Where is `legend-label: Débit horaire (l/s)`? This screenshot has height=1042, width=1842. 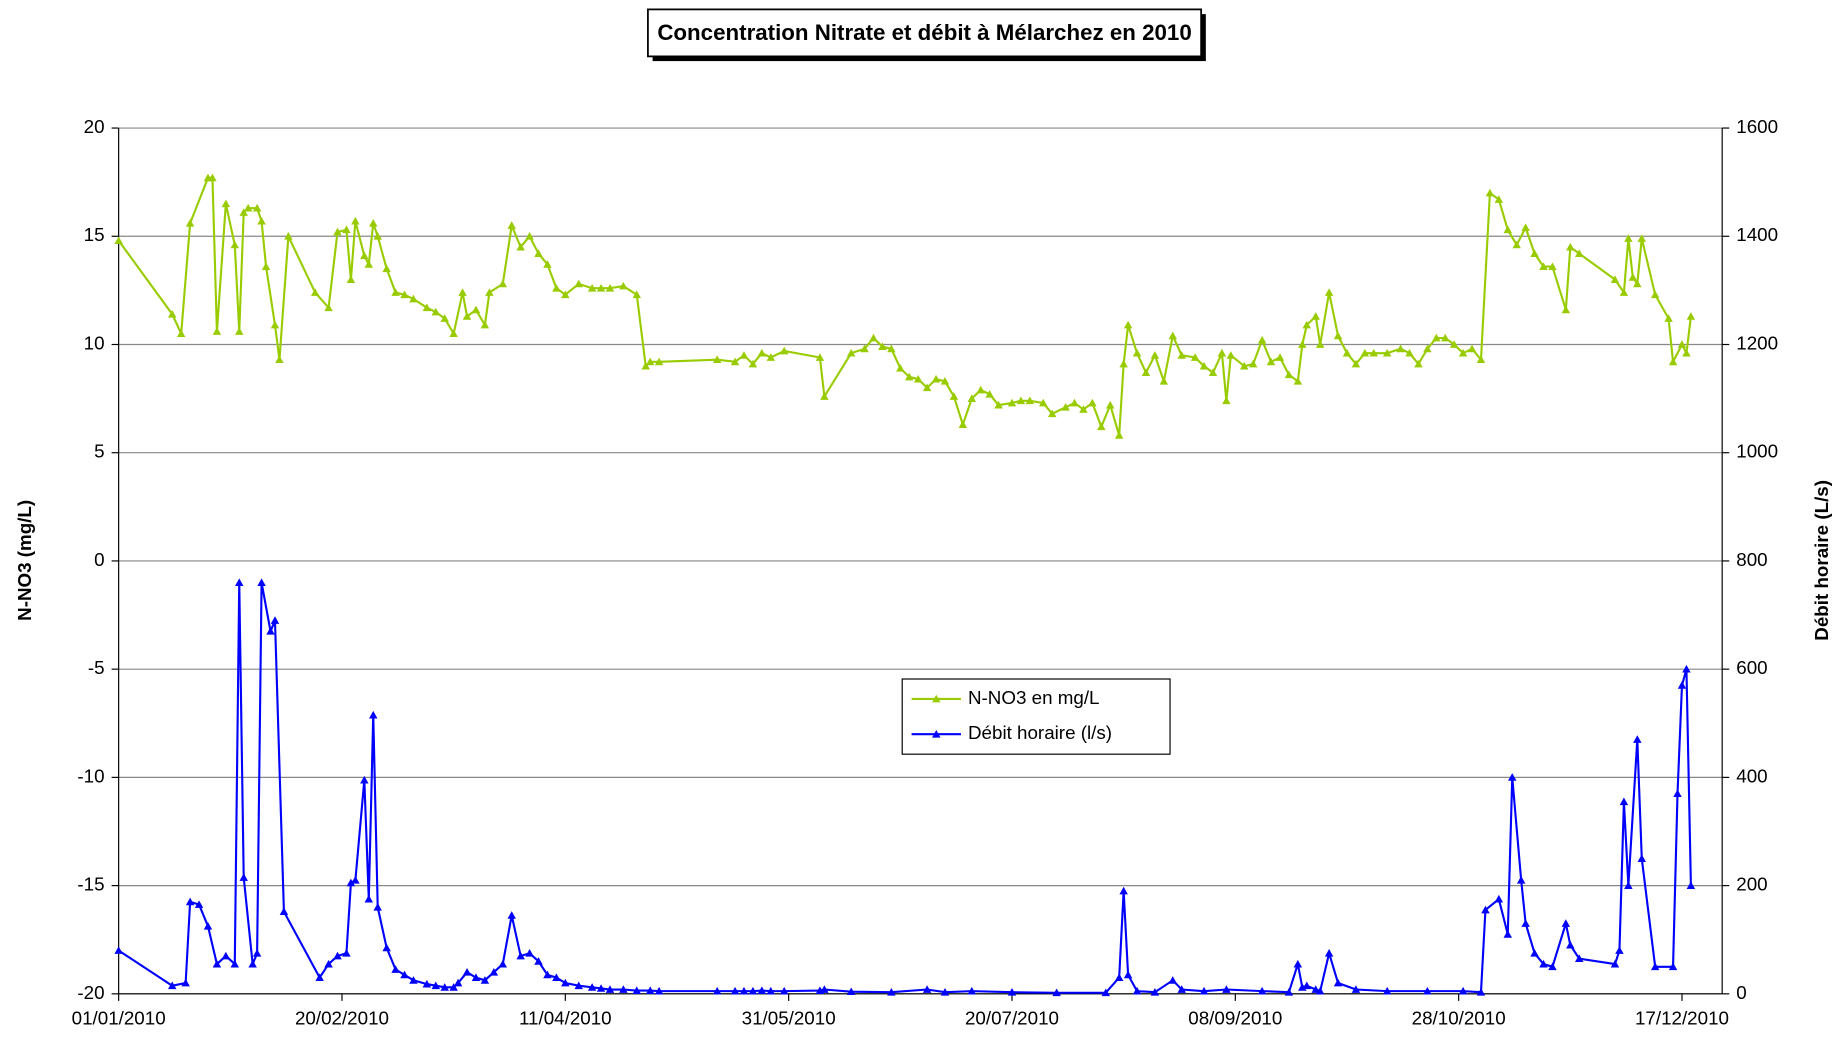
legend-label: Débit horaire (l/s) is located at coordinates (1040, 732).